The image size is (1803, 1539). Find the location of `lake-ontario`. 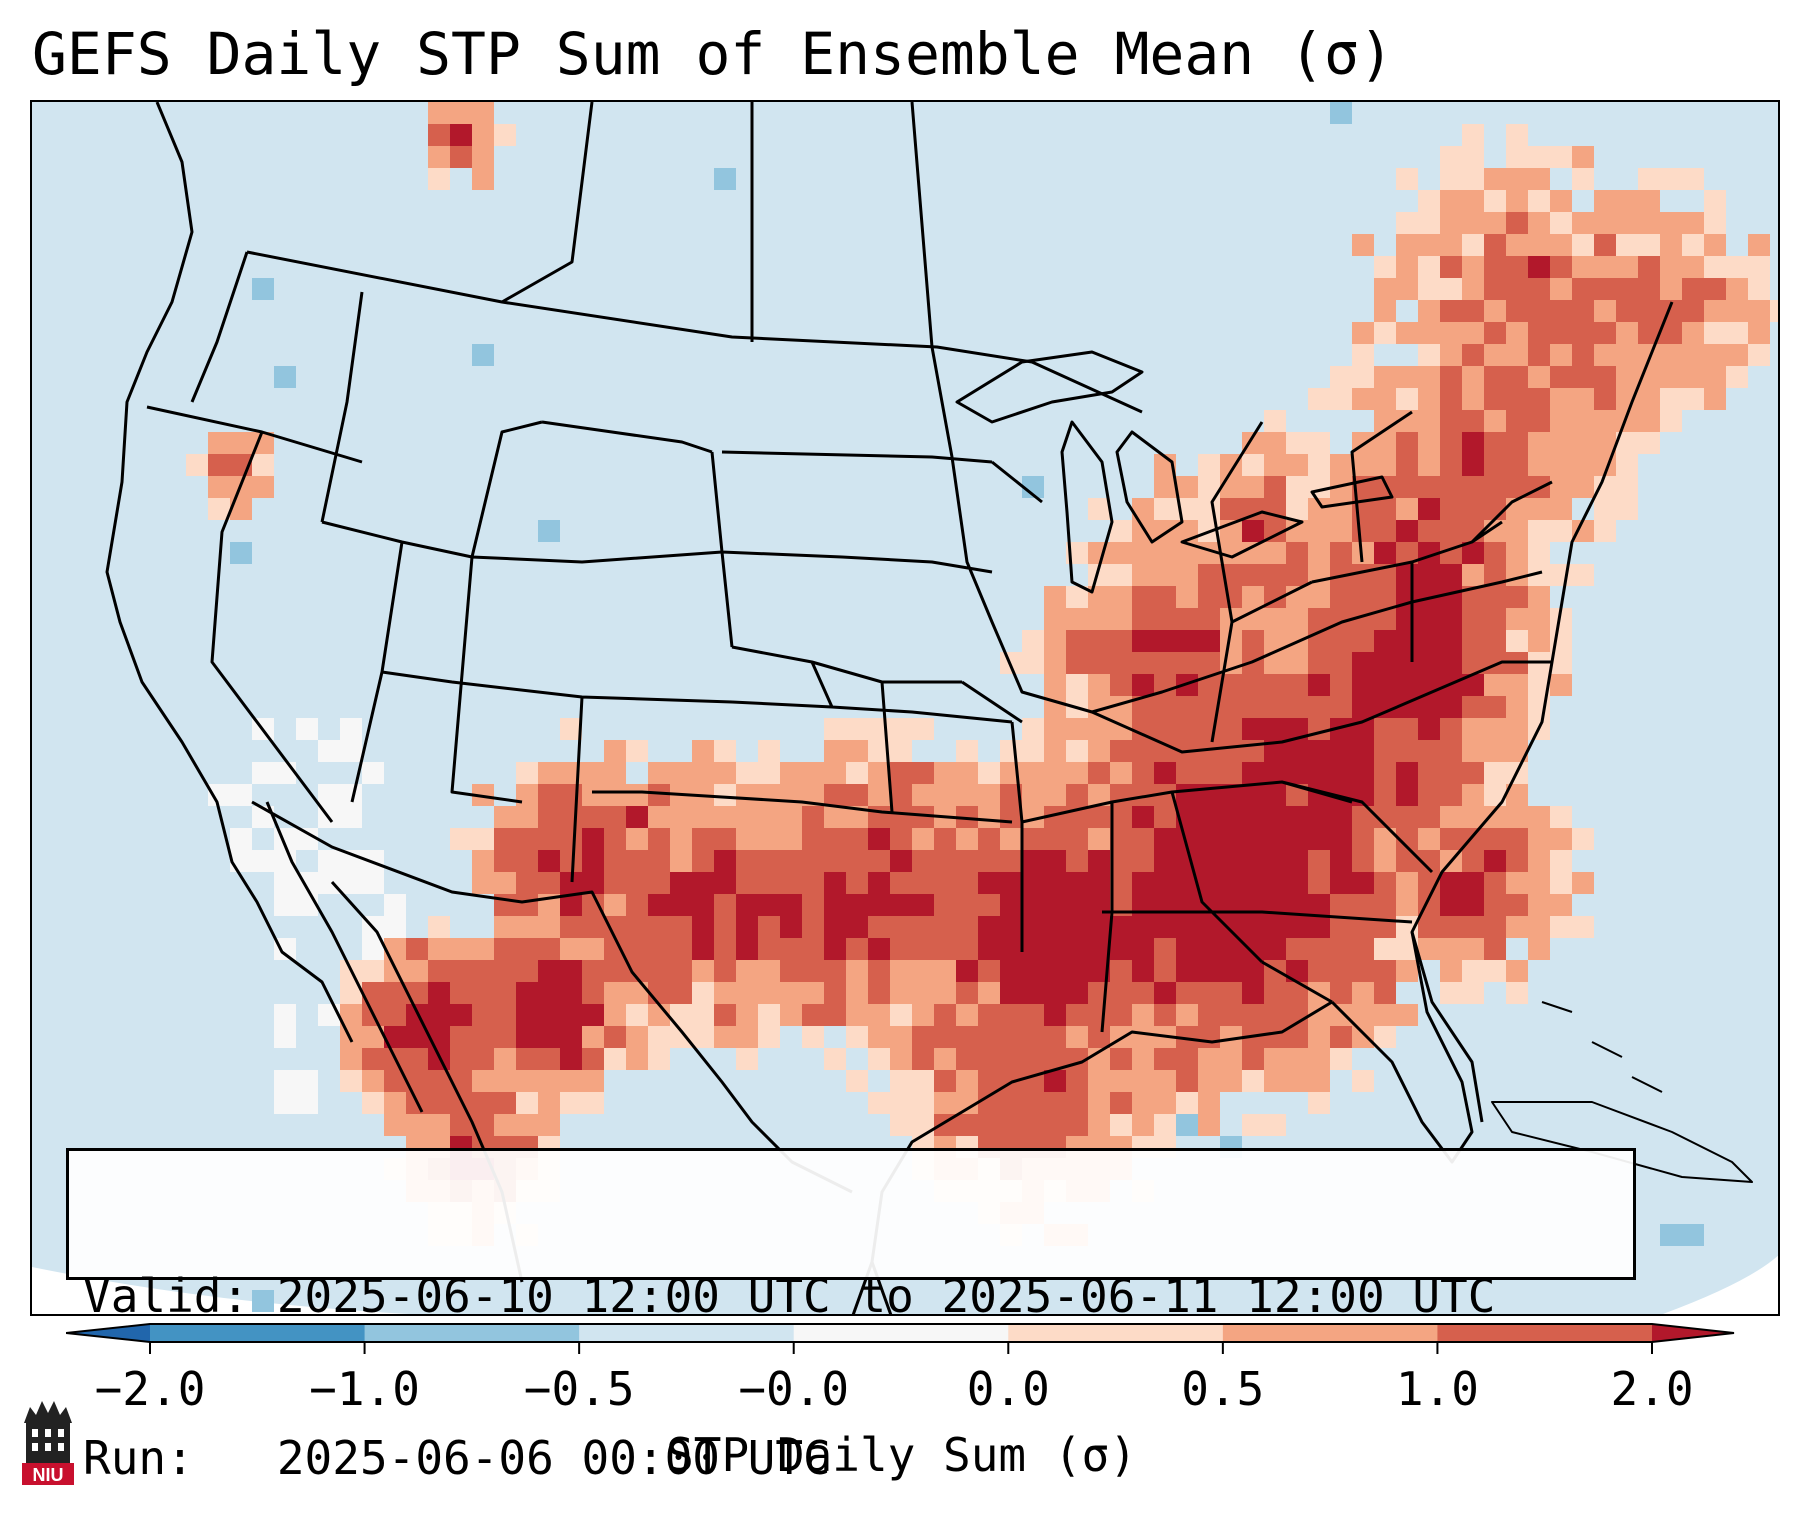

lake-ontario is located at coordinates (1352, 492).